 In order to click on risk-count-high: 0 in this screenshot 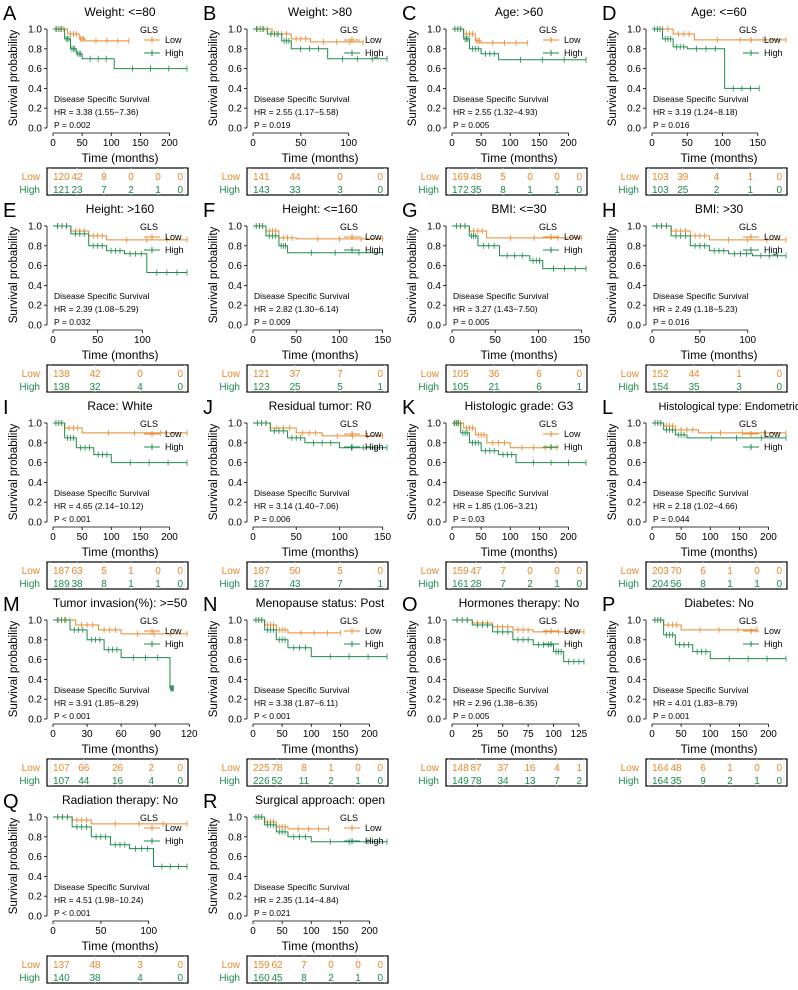, I will do `click(779, 781)`.